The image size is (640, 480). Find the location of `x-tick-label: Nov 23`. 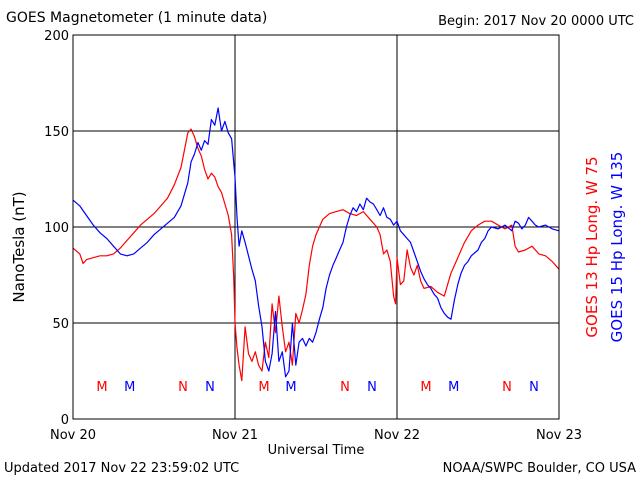

x-tick-label: Nov 23 is located at coordinates (559, 435).